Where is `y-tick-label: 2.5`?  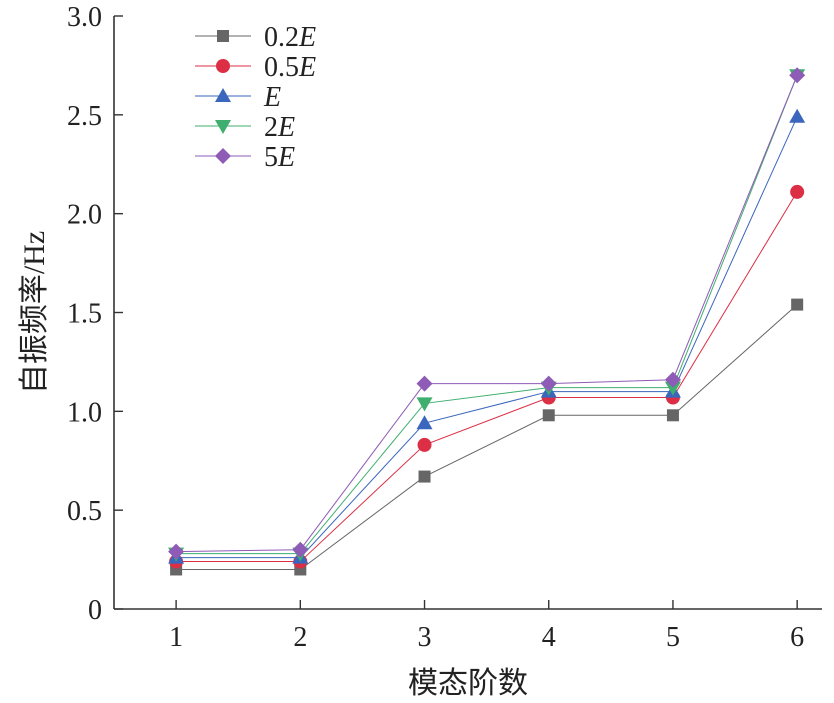 y-tick-label: 2.5 is located at coordinates (84, 116).